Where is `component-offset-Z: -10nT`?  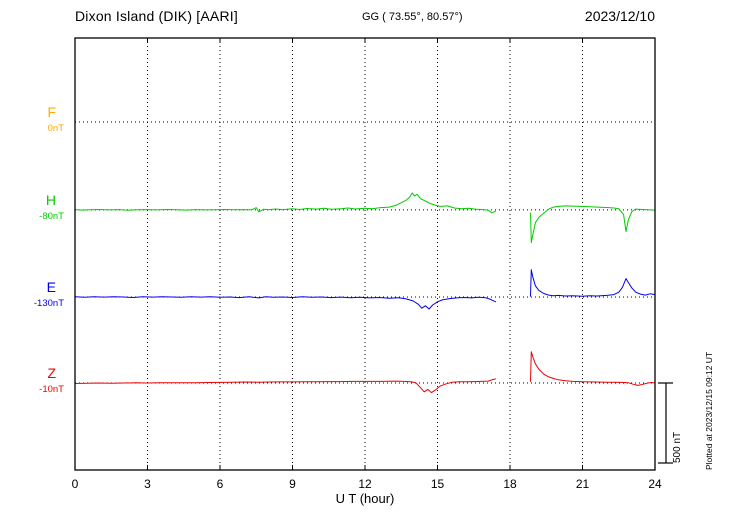
component-offset-Z: -10nT is located at coordinates (51, 389).